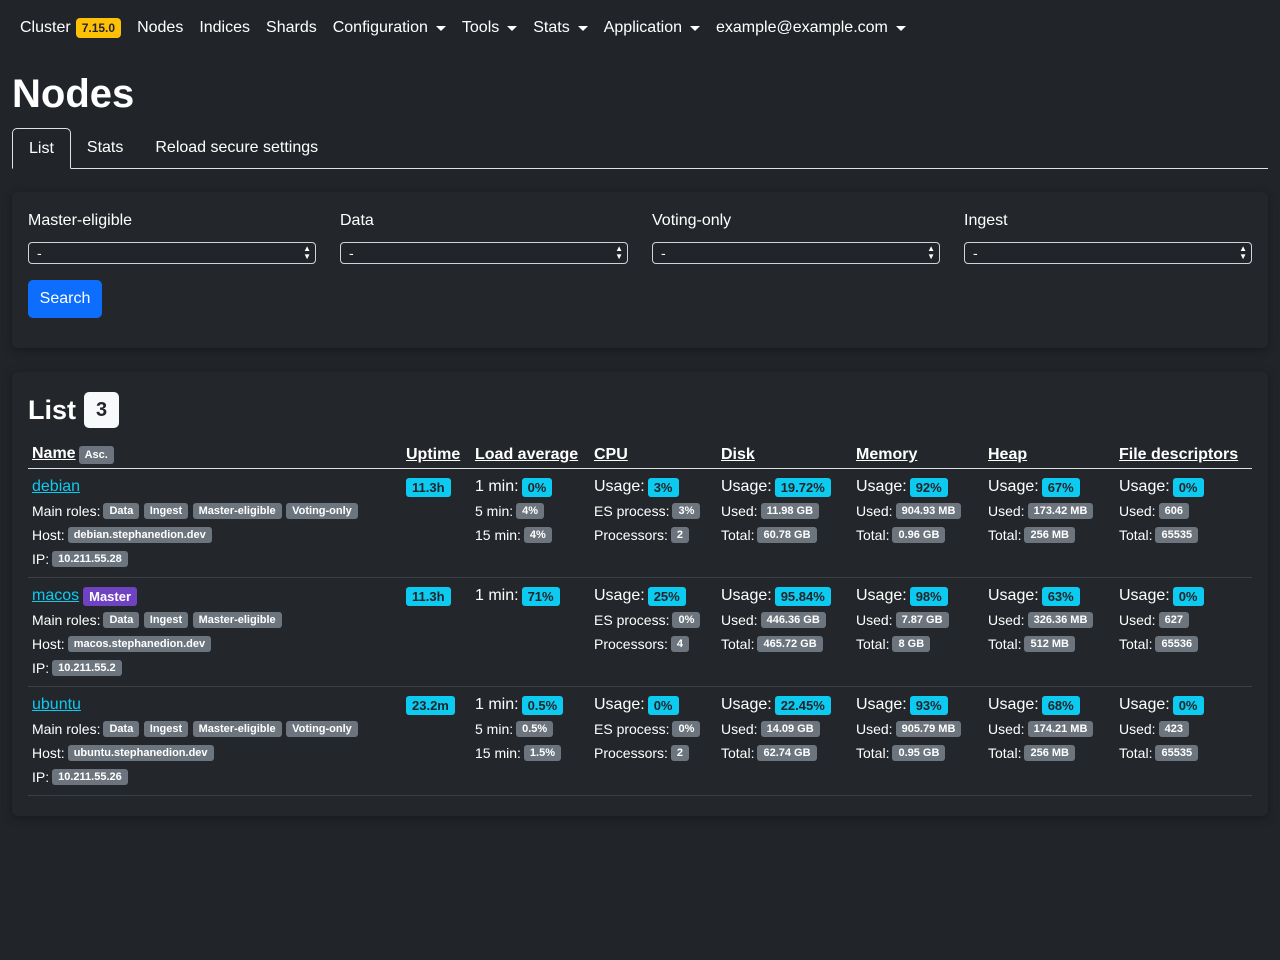 The height and width of the screenshot is (960, 1280). I want to click on cpu-es-badge: 3%, so click(686, 511).